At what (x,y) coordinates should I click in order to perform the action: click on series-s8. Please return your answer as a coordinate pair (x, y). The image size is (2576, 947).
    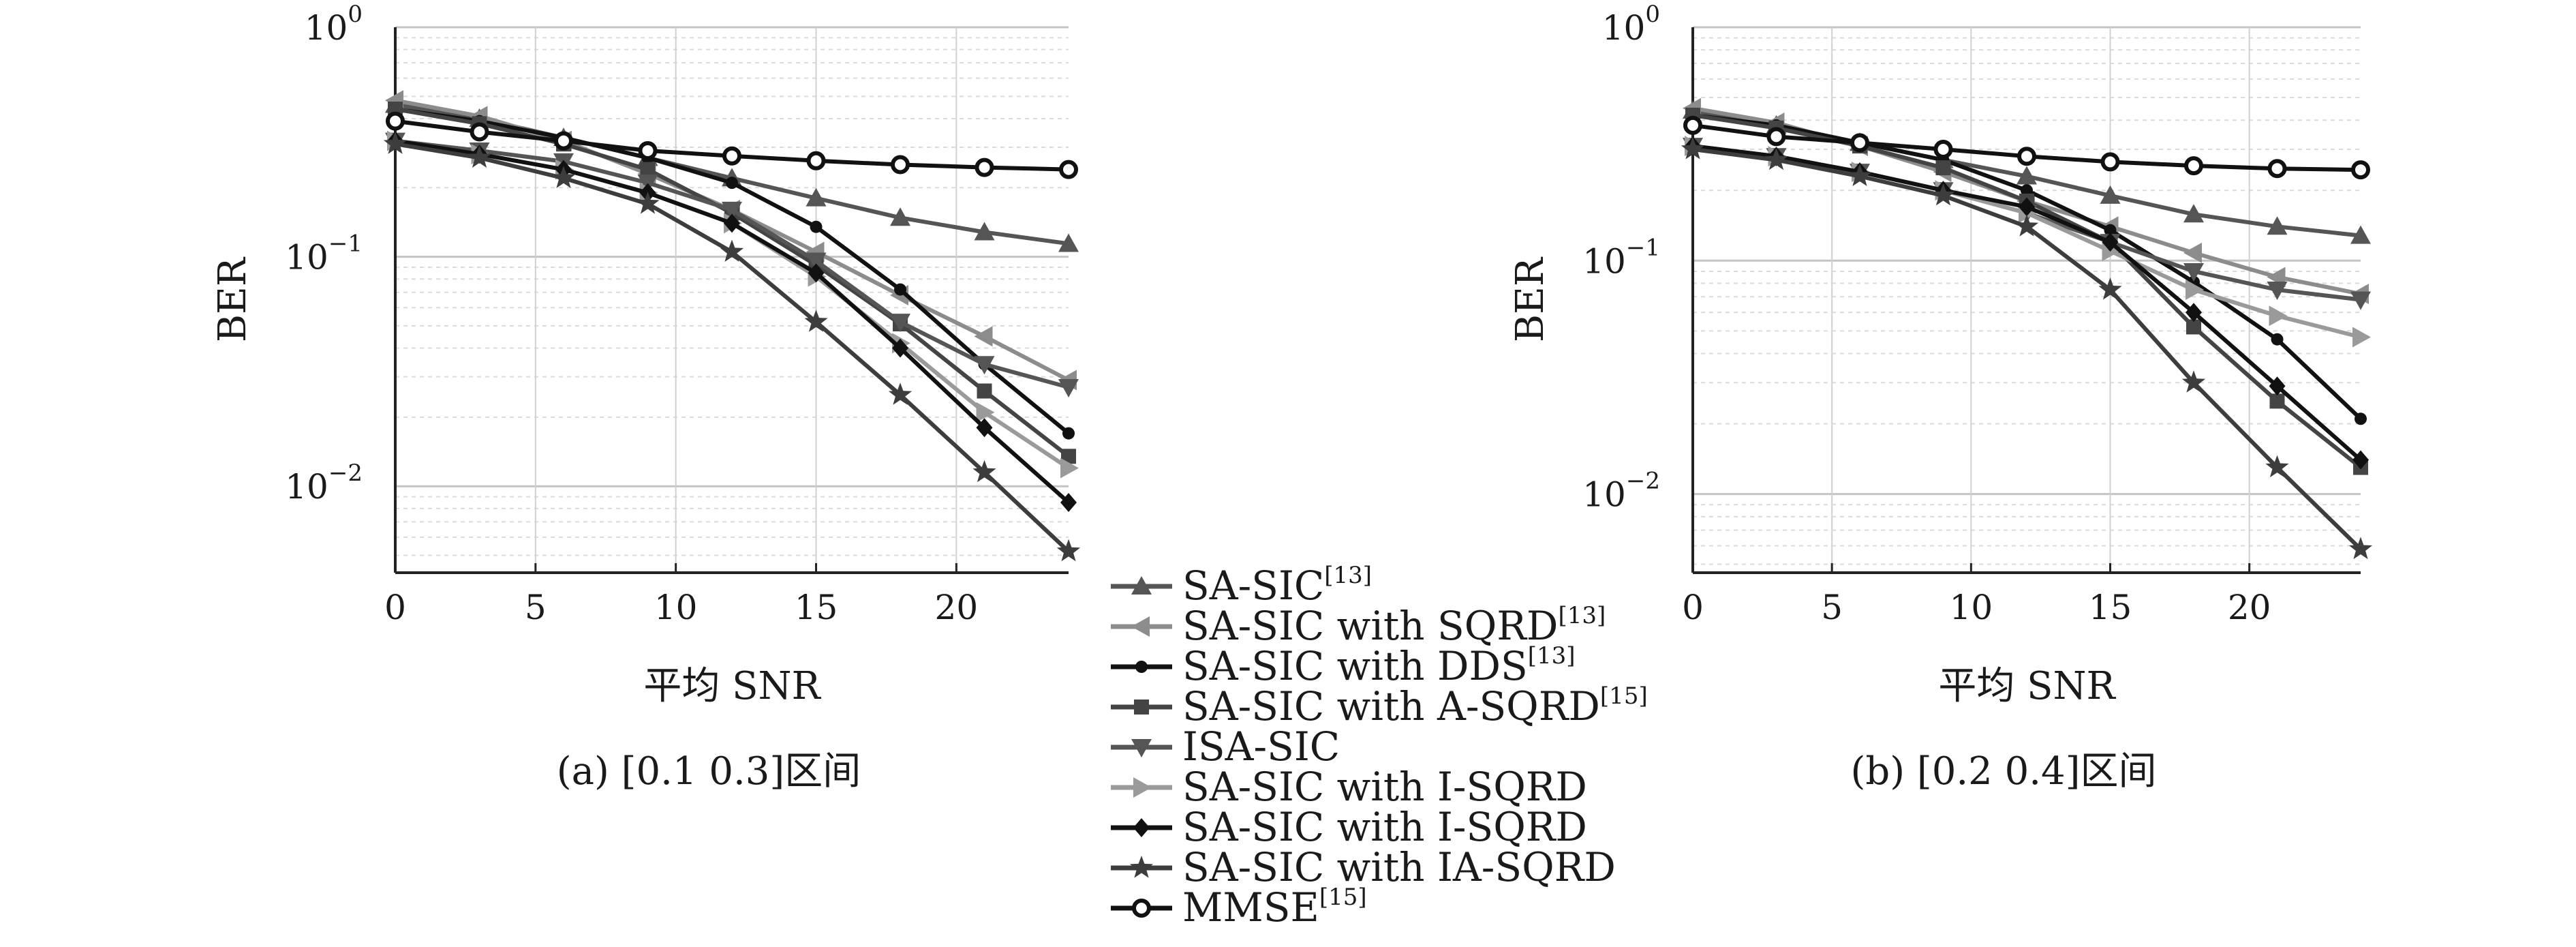
    Looking at the image, I should click on (732, 347).